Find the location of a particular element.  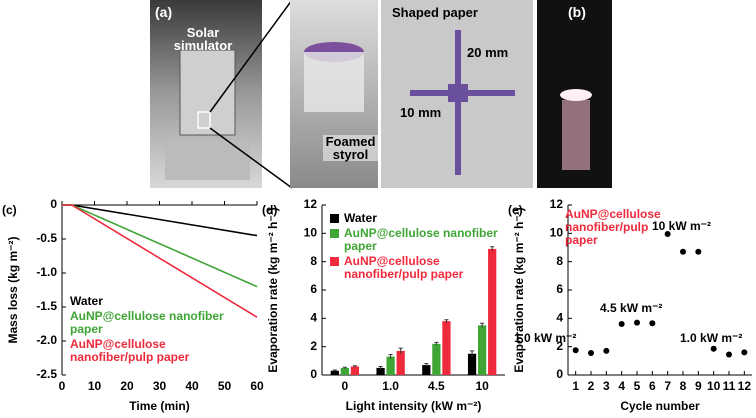

panel-label: (e) is located at coordinates (515, 210).